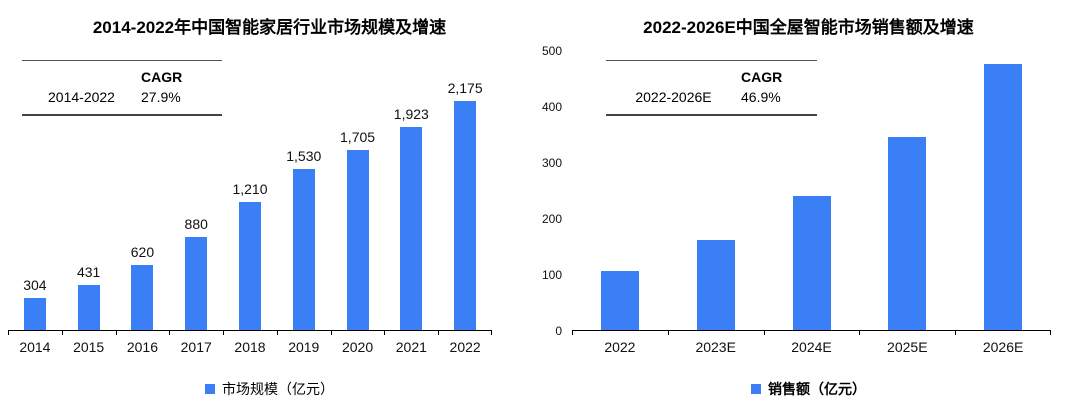  What do you see at coordinates (81, 97) in the screenshot?
I see `cagr-period: 2014-2022` at bounding box center [81, 97].